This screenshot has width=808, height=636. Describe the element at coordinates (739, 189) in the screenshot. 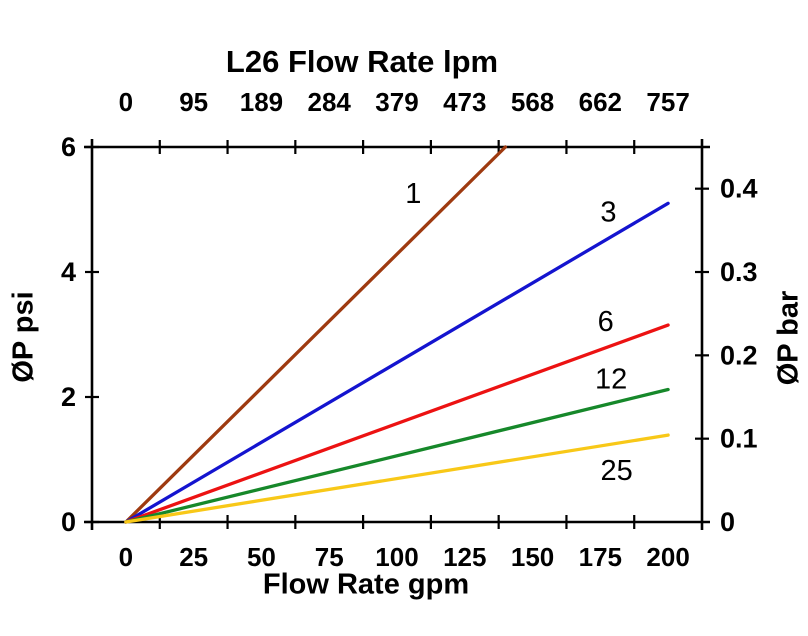

I see `y-axis-right-tick-label: 0.4` at that location.